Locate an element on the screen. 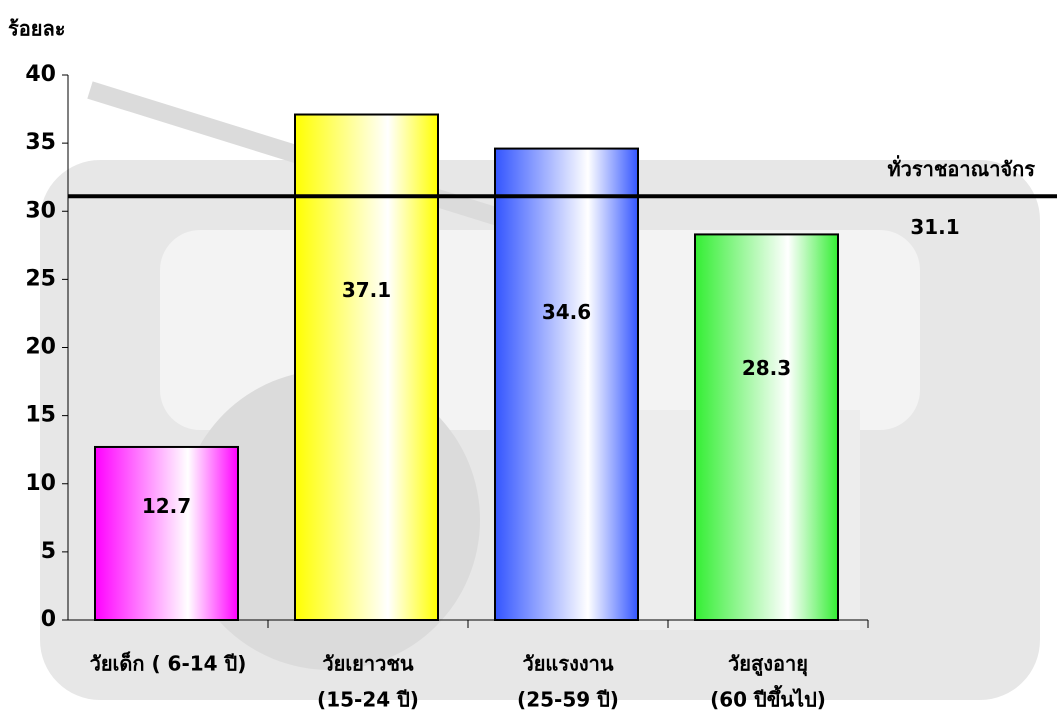  y-tick-label: 20 is located at coordinates (40, 347).